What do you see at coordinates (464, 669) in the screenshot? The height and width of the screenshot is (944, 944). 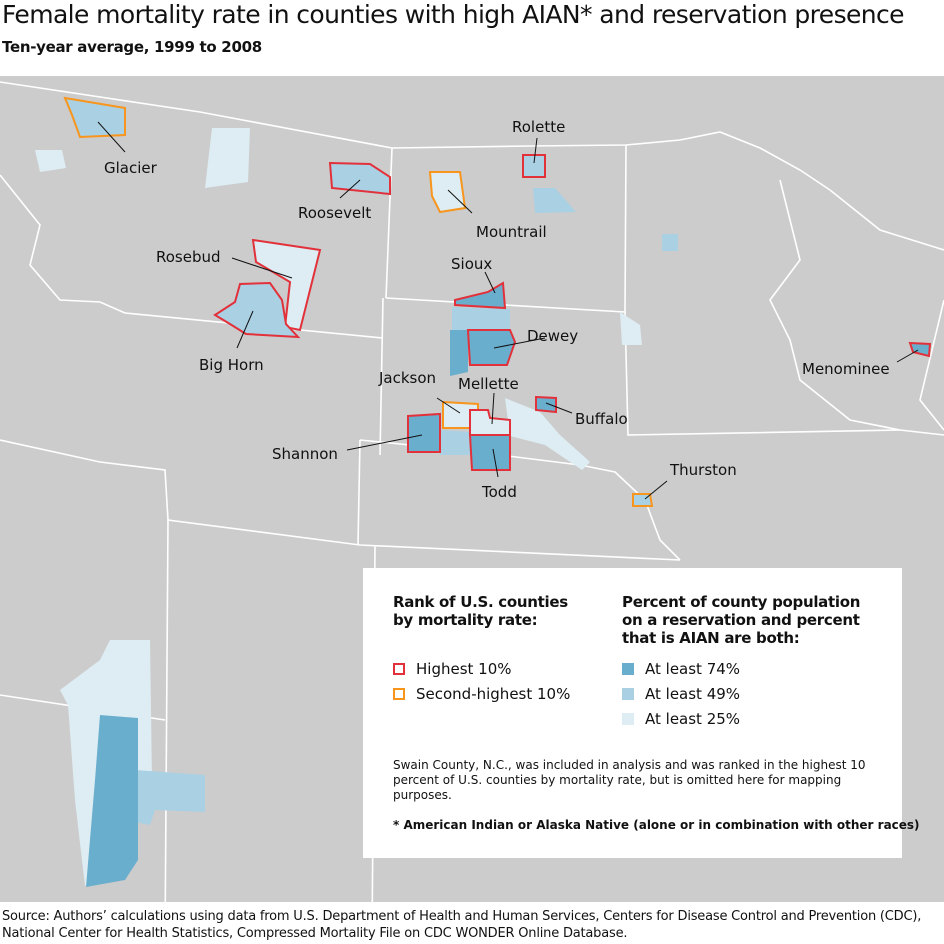 I see `legend-label: Highest 10%` at bounding box center [464, 669].